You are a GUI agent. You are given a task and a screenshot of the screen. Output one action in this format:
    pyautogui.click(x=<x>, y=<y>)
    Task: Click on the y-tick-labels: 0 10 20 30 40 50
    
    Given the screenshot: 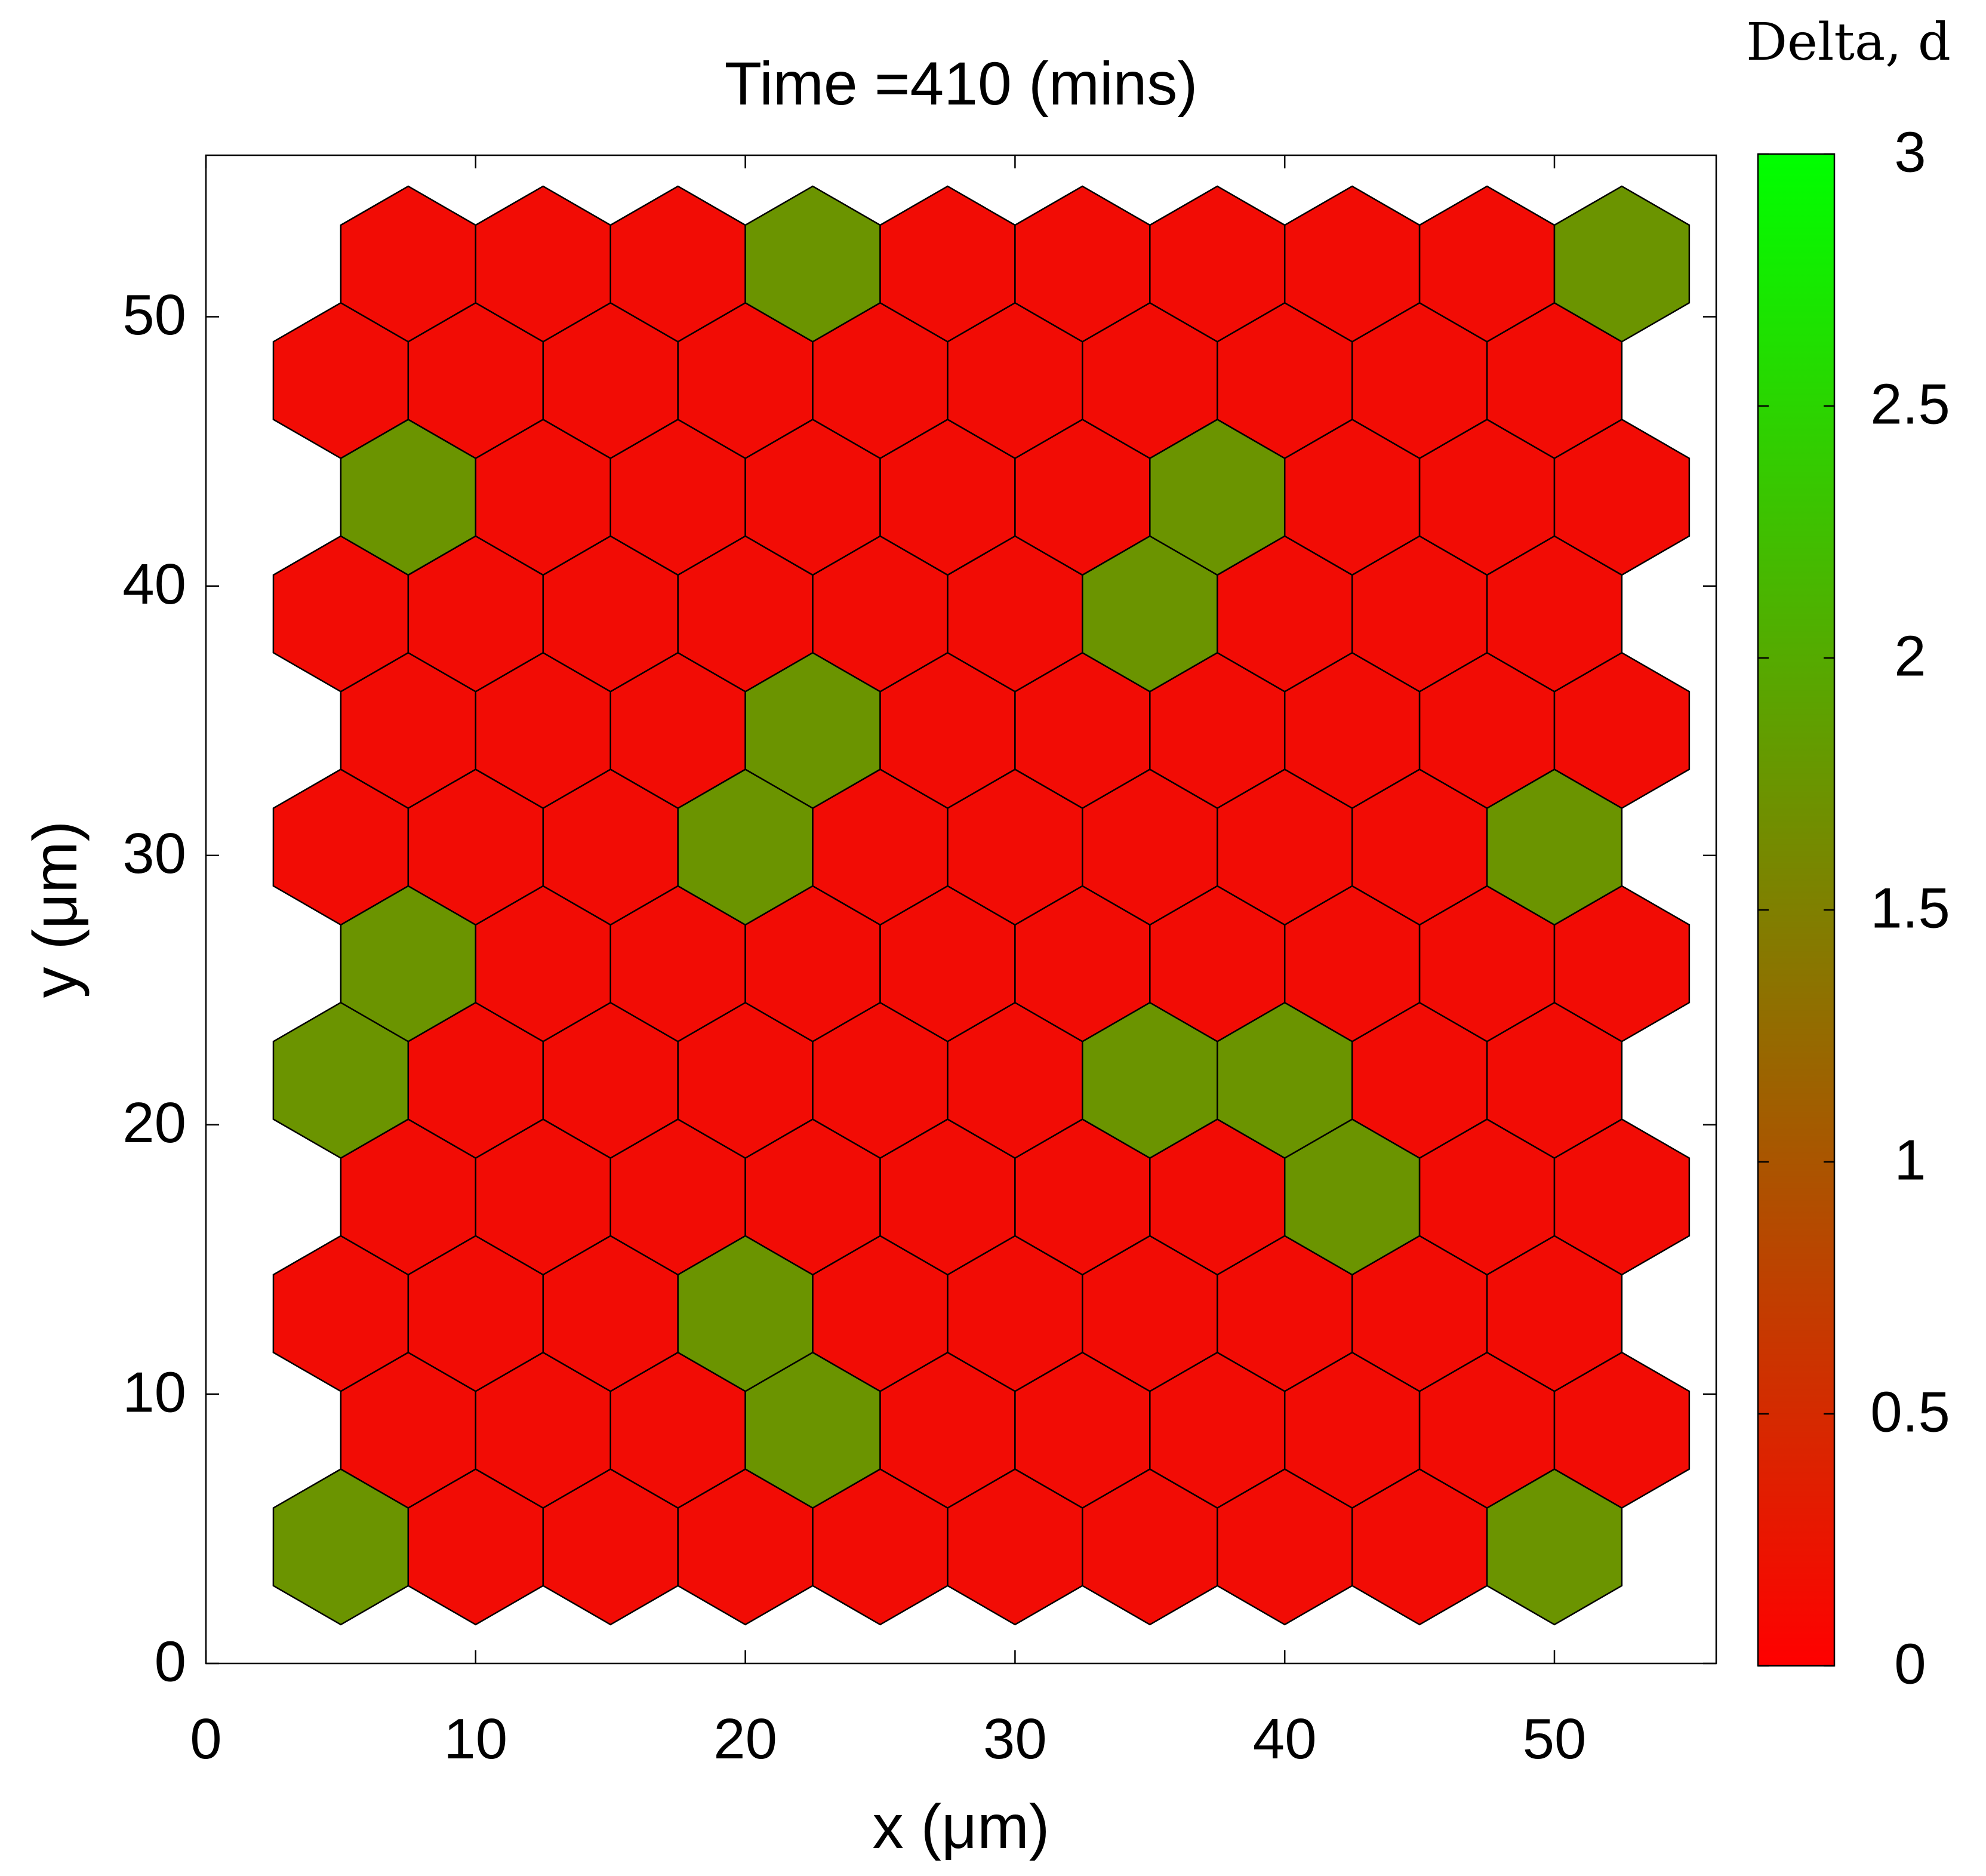 What is the action you would take?
    pyautogui.click(x=154, y=988)
    